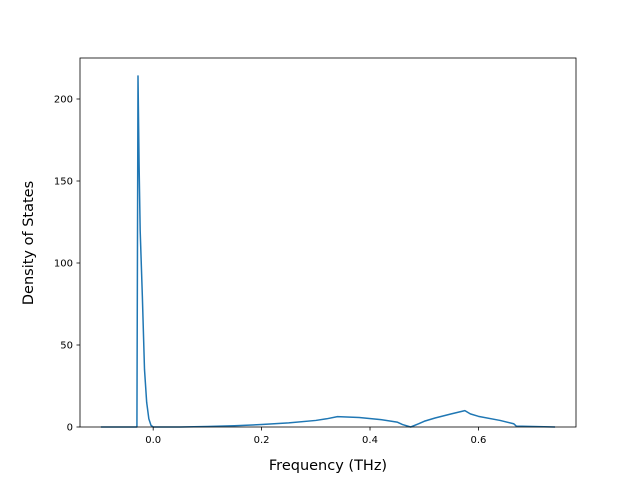  What do you see at coordinates (153, 440) in the screenshot?
I see `x-tick-label-0: 0.0` at bounding box center [153, 440].